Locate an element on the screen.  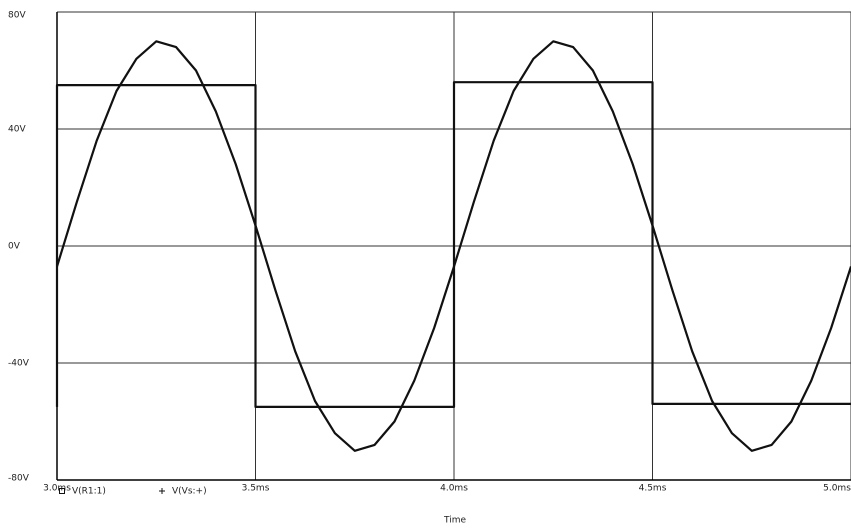
x-tick-label: 4.5ms is located at coordinates (653, 489).